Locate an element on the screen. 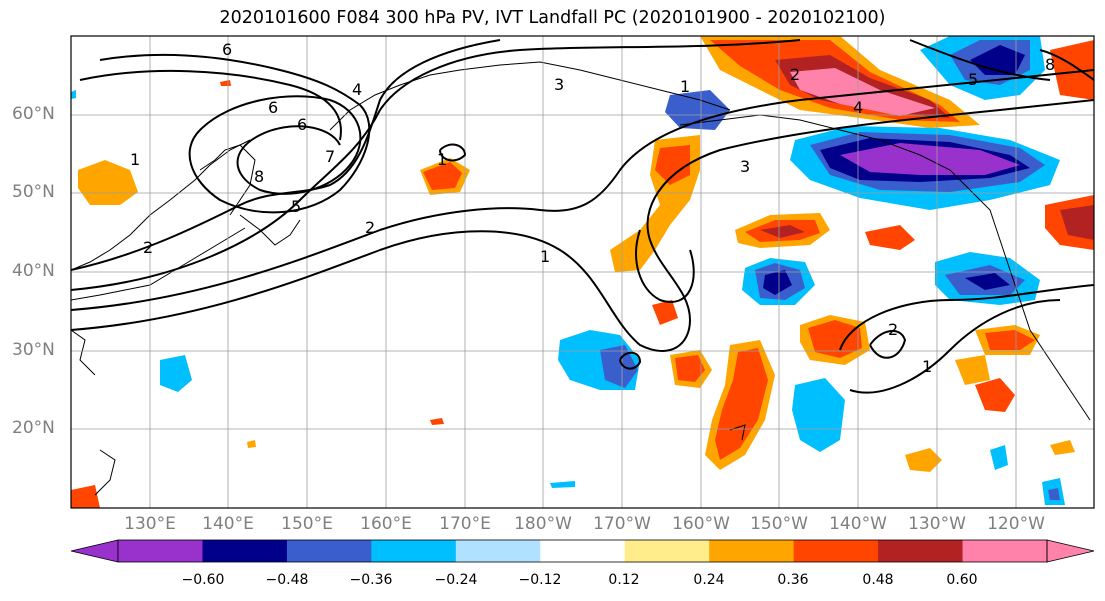  lon-label: 170°W is located at coordinates (622, 524).